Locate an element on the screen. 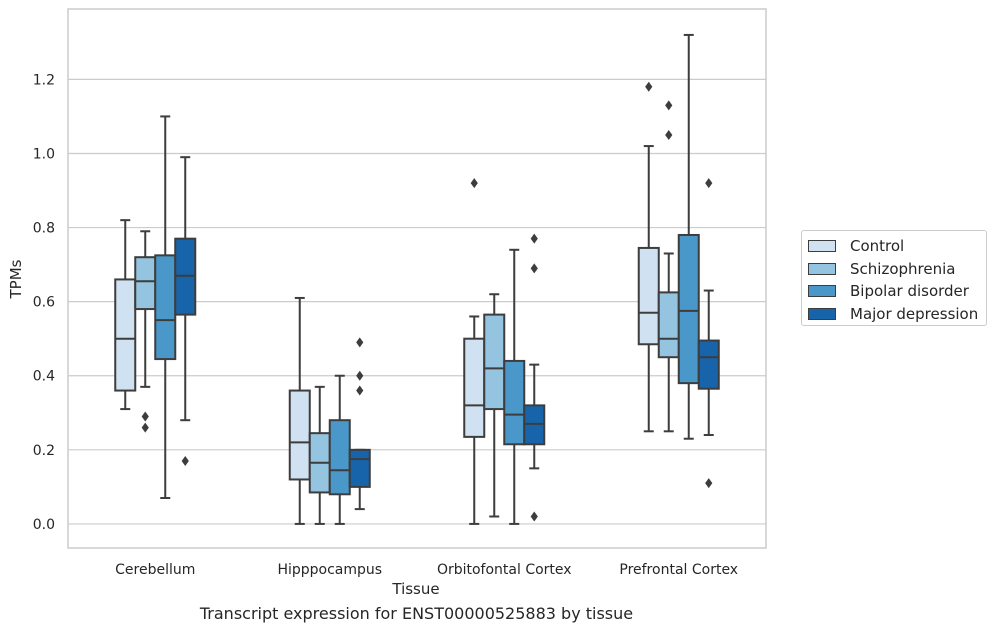 Image resolution: width=997 pixels, height=634 pixels. legend-item: Control is located at coordinates (856, 246).